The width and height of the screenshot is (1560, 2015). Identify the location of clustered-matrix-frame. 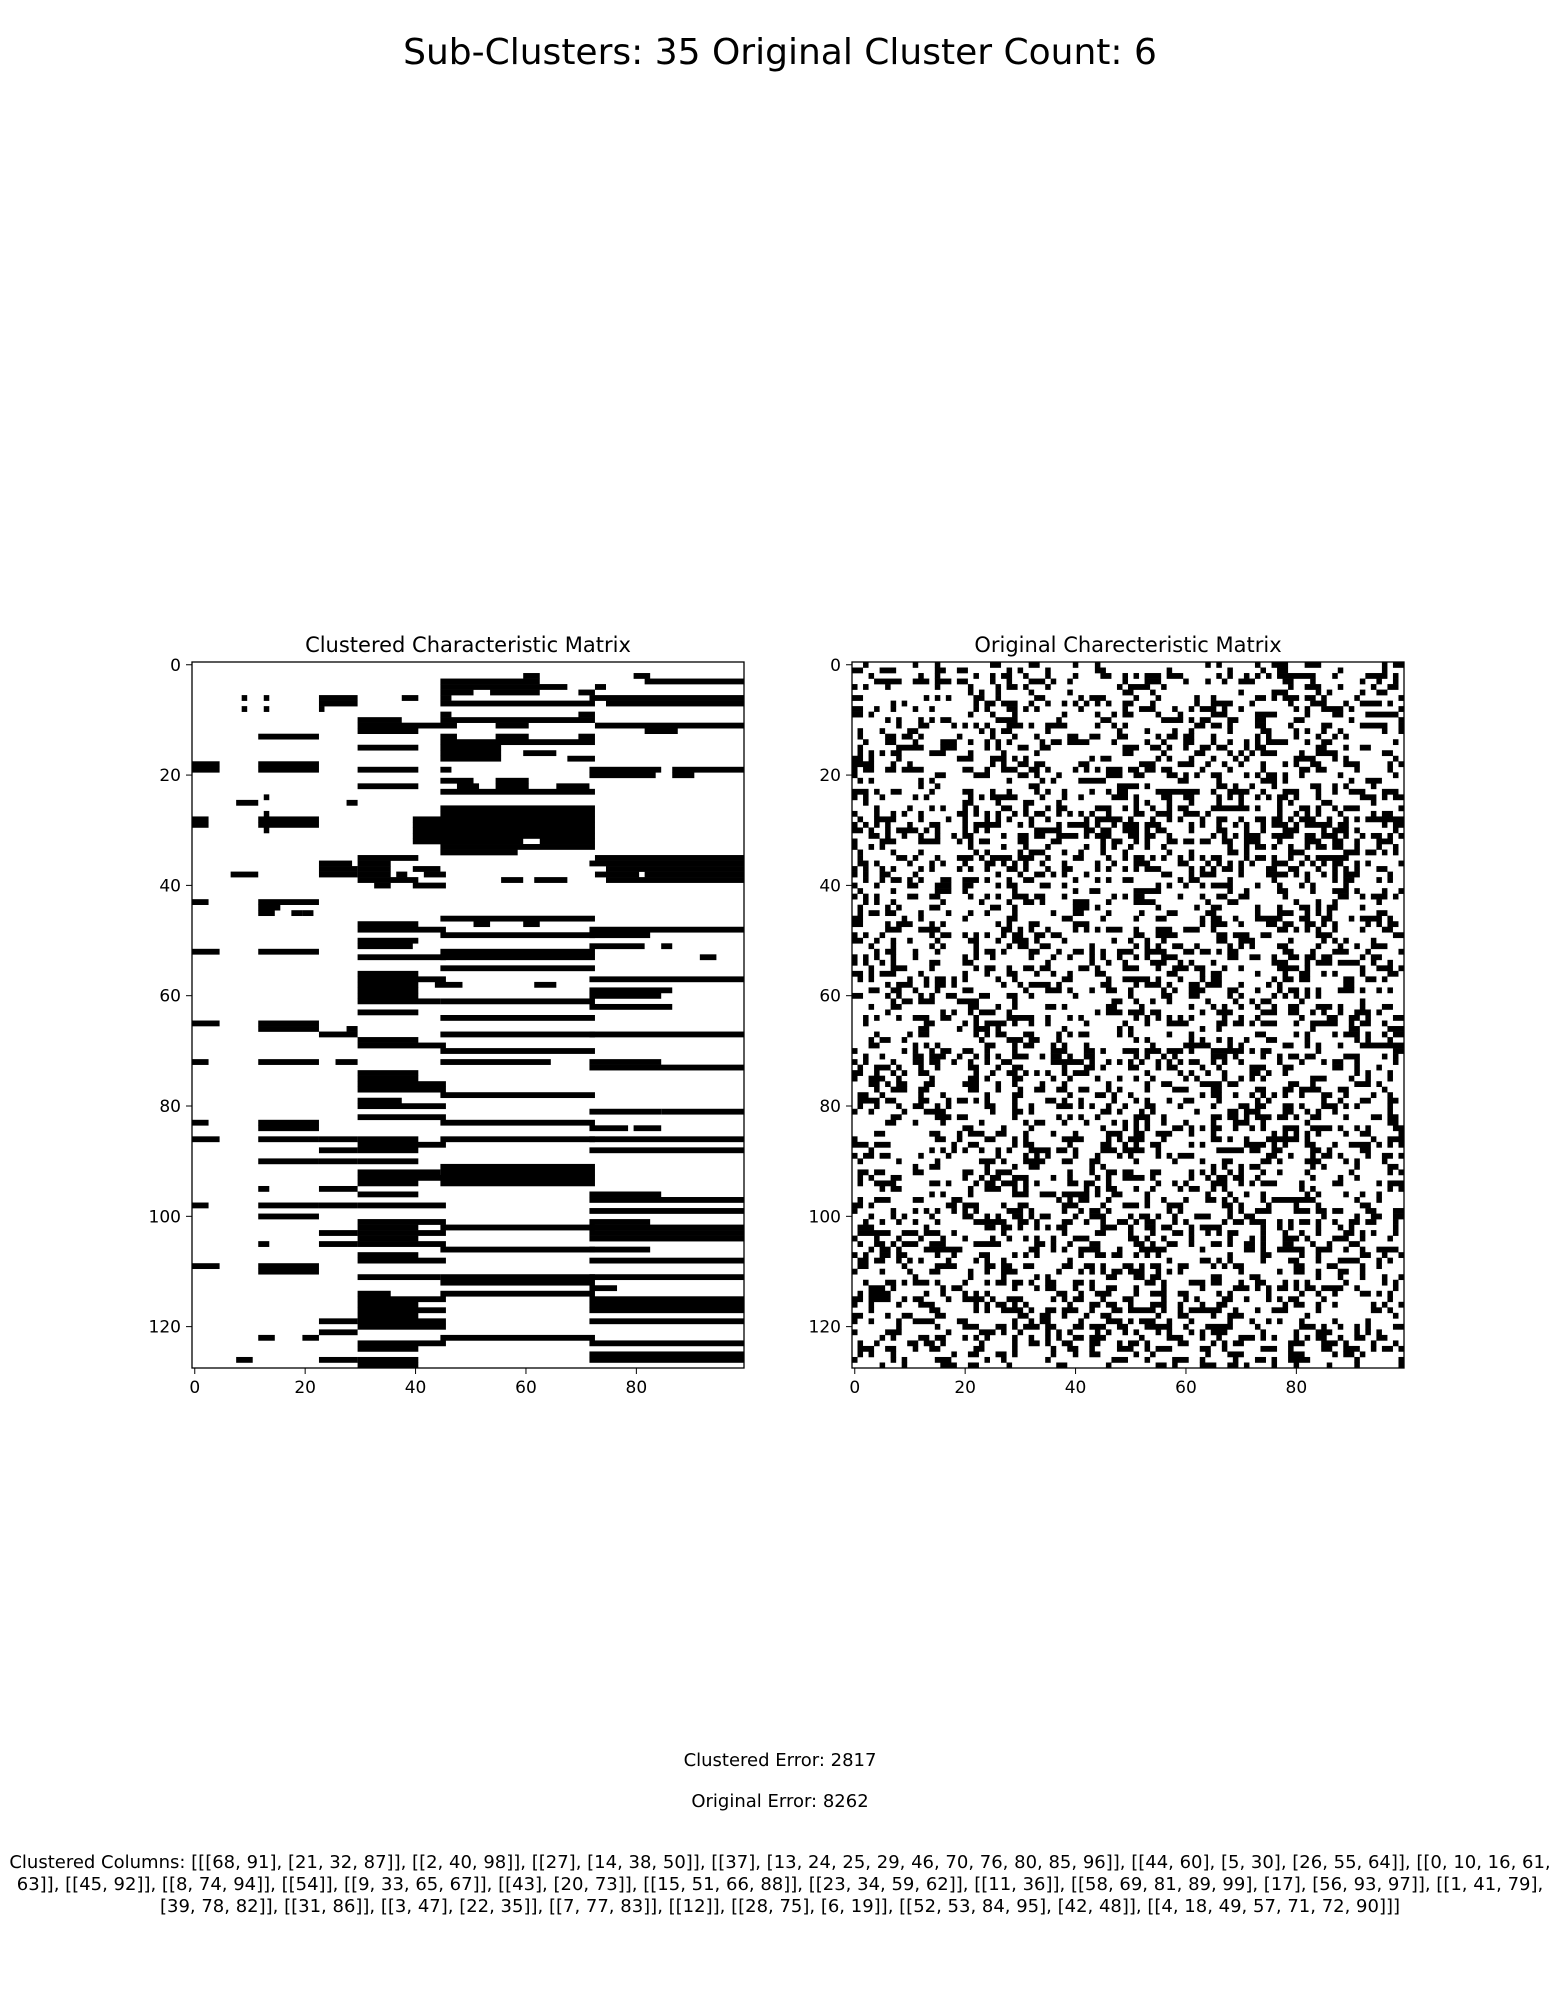
(468, 1015).